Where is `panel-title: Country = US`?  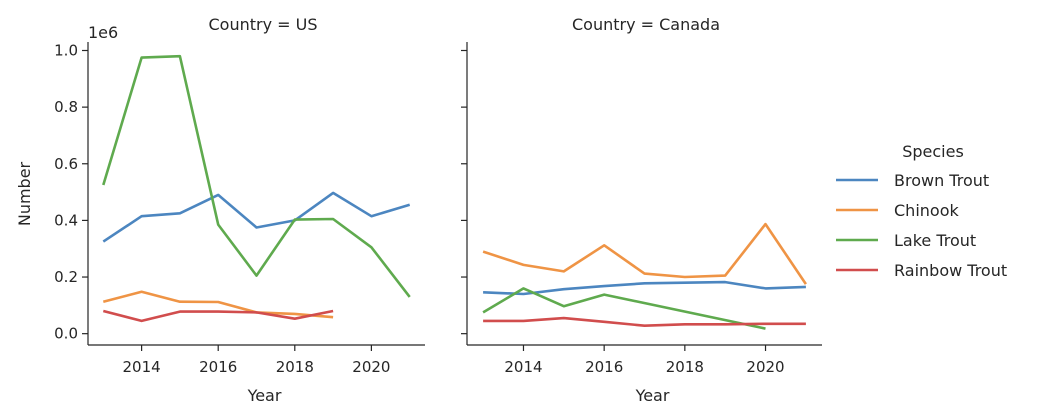
panel-title: Country = US is located at coordinates (262, 24).